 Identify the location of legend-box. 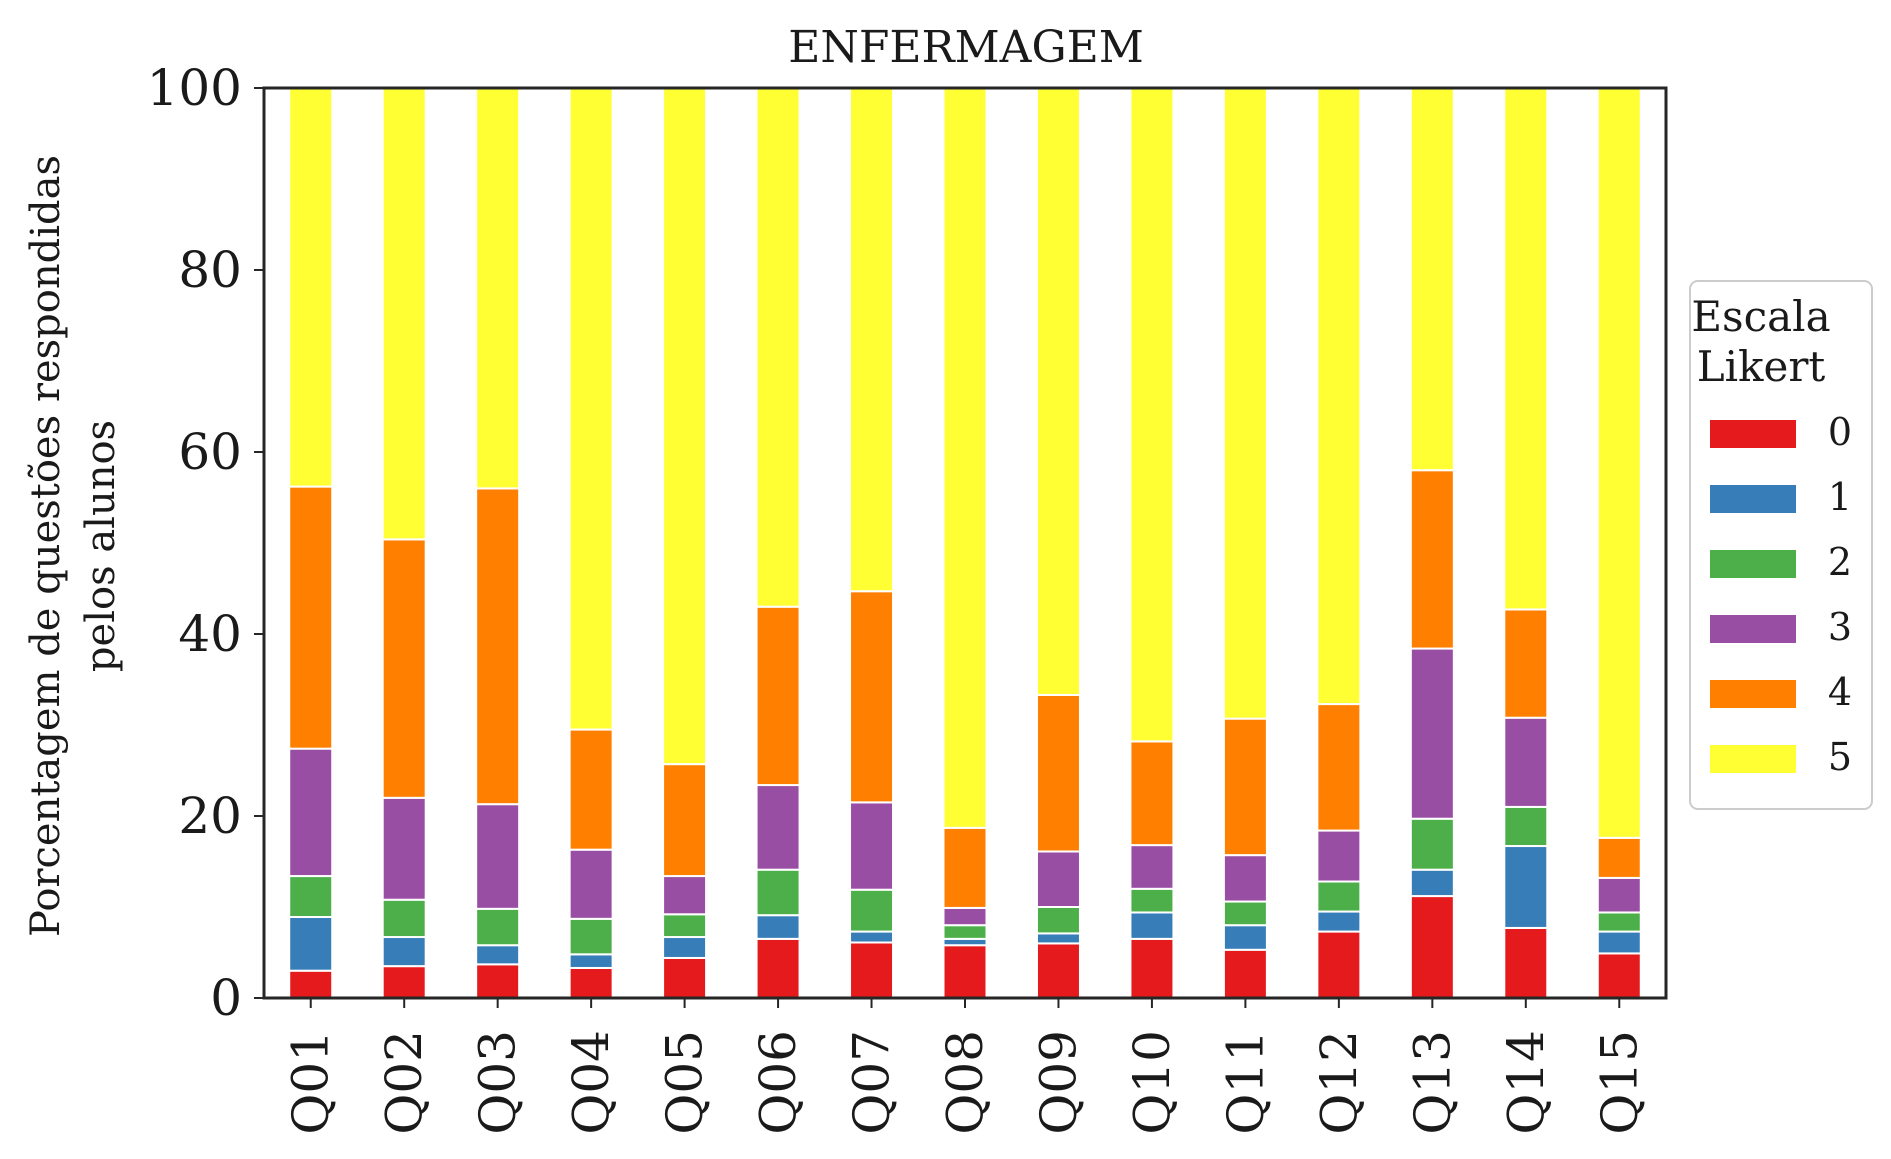
(1781, 545).